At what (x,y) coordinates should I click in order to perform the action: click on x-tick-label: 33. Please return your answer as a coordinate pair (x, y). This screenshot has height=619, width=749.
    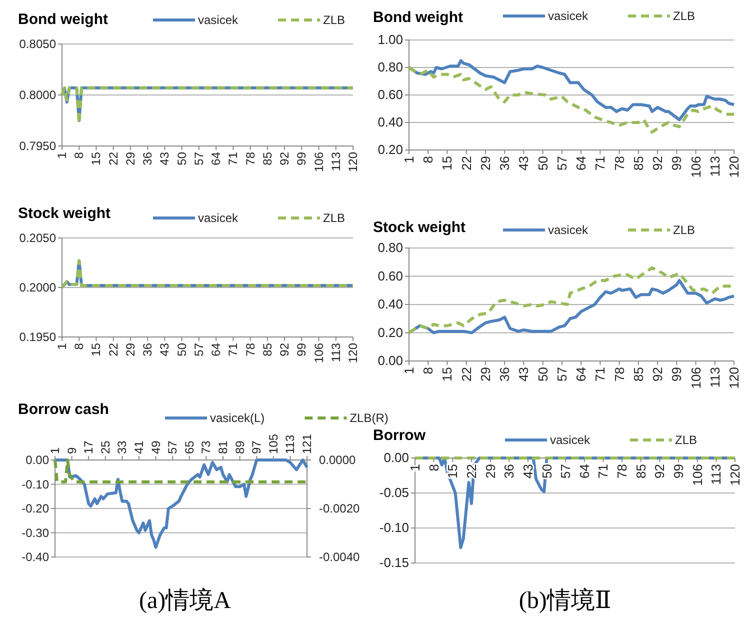
    Looking at the image, I should click on (122, 447).